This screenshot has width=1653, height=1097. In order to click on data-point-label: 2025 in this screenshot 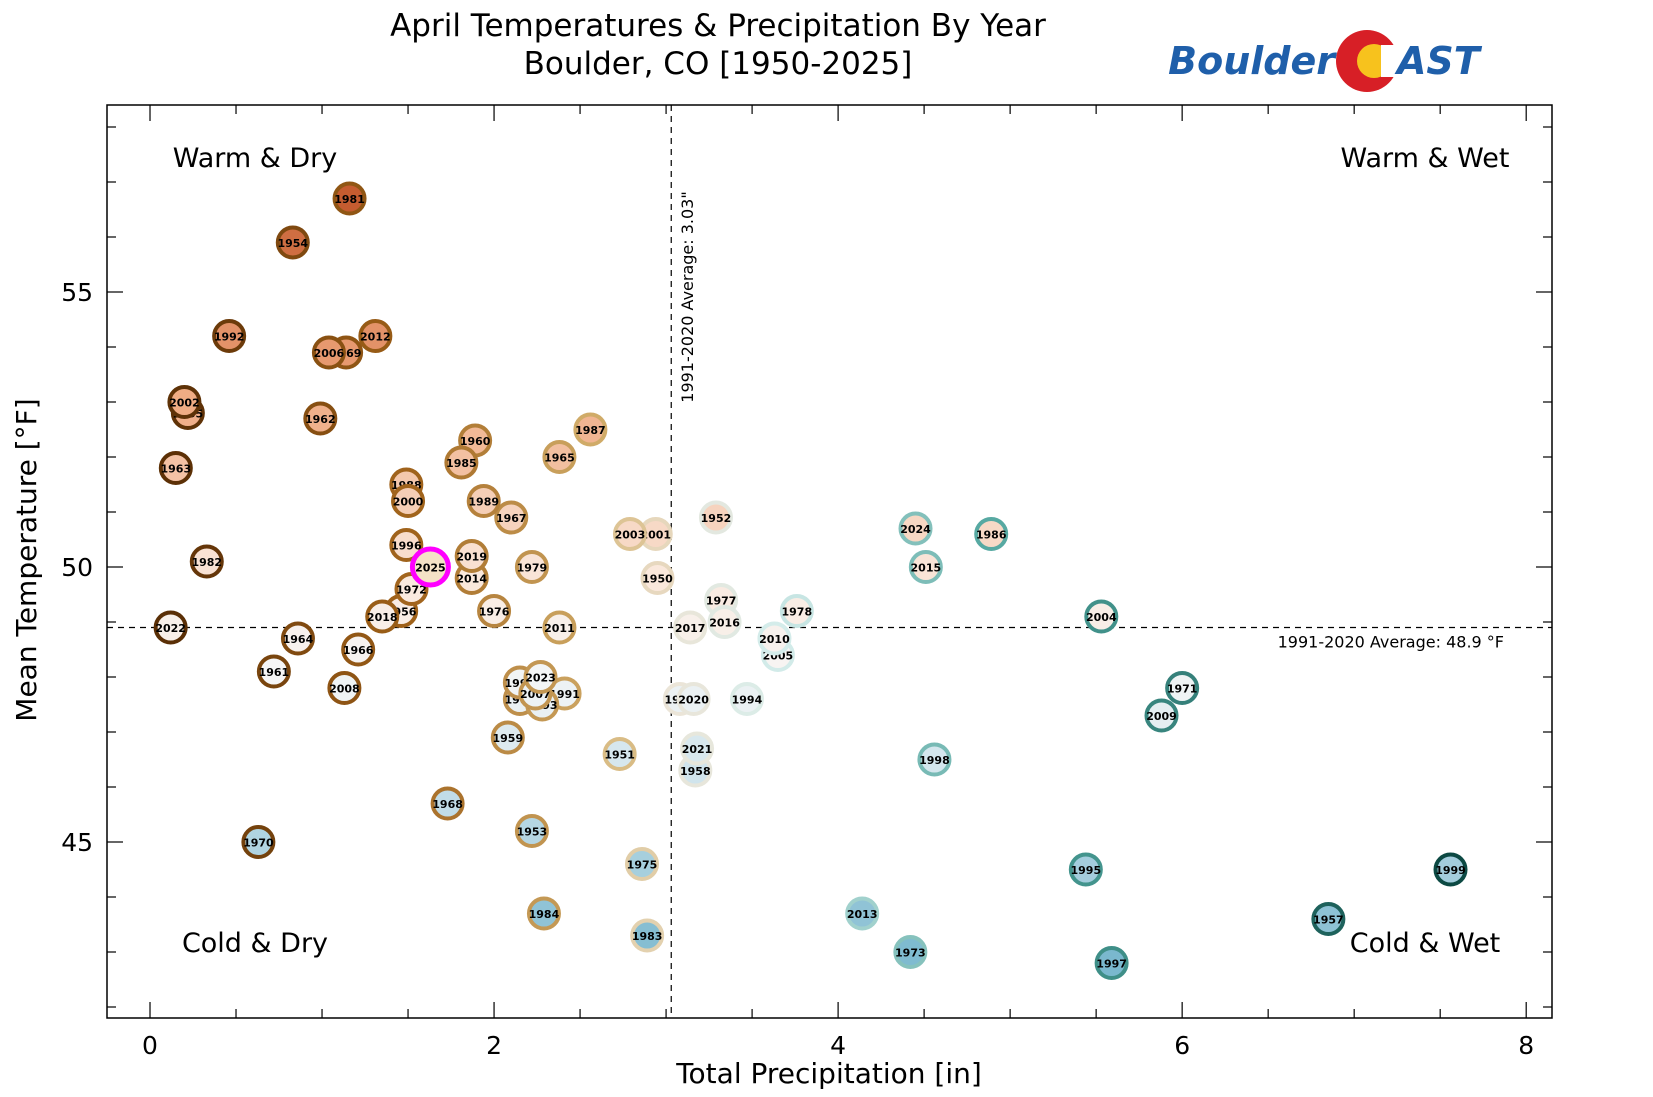, I will do `click(430, 568)`.